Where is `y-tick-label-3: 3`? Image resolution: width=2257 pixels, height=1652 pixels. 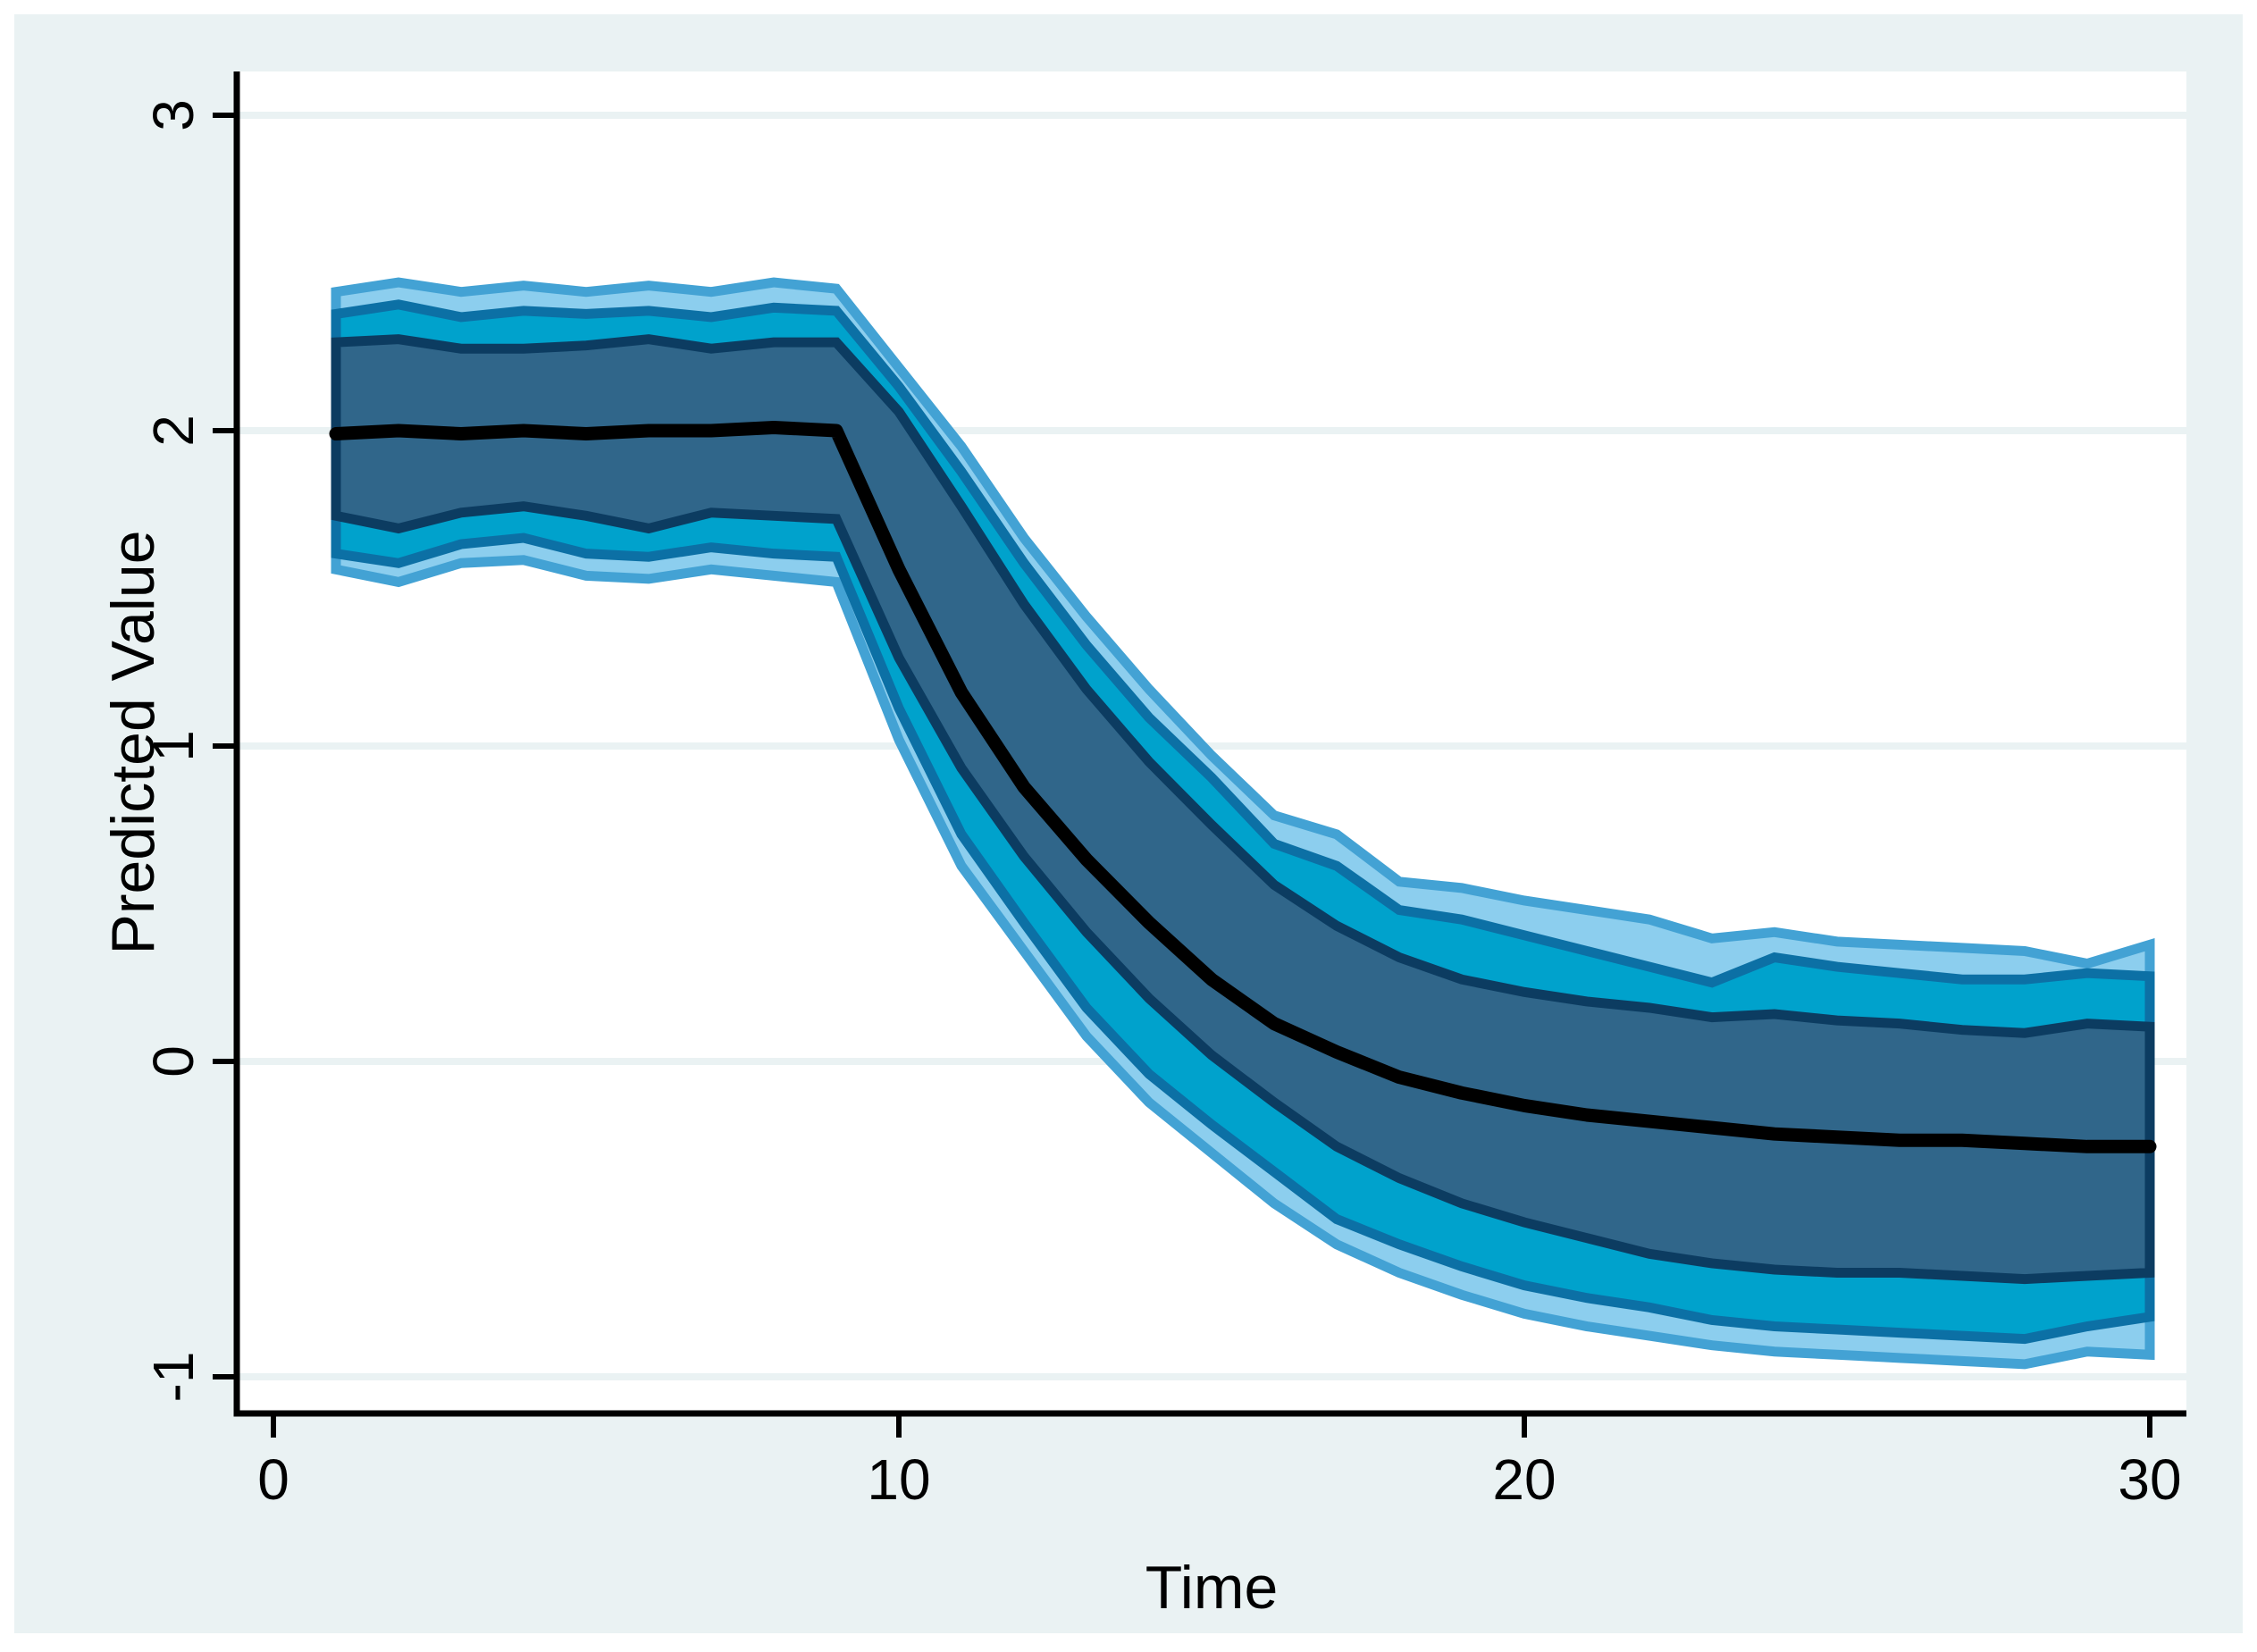
y-tick-label-3: 3 is located at coordinates (173, 115).